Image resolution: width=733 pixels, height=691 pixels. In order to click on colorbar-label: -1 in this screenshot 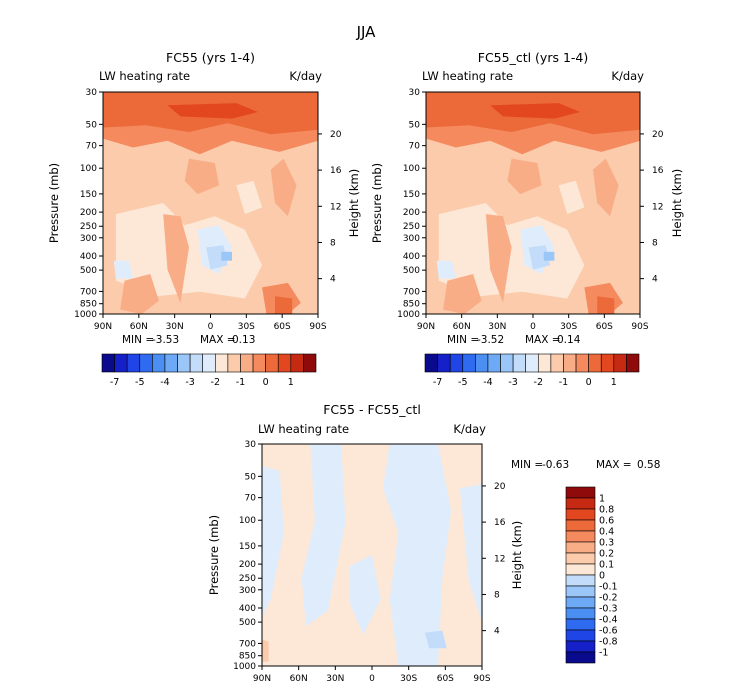, I will do `click(603, 653)`.